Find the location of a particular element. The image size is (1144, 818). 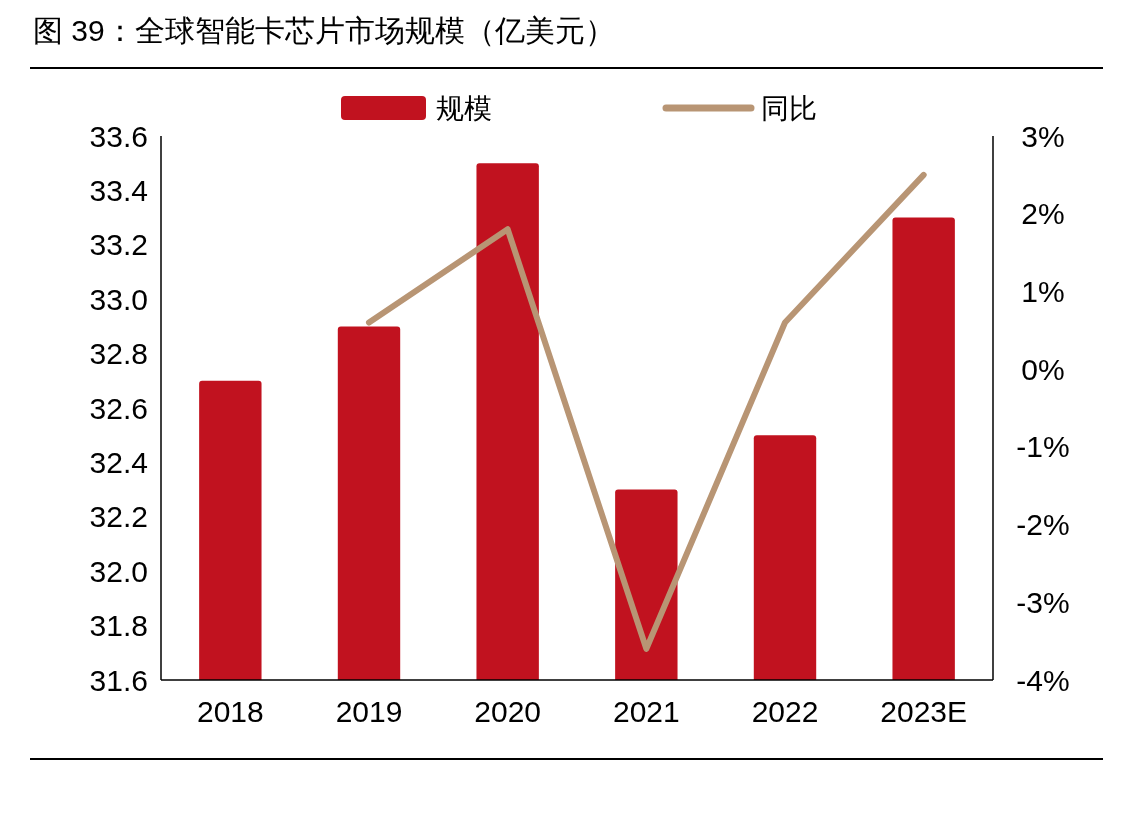

x-tick-label: 2023E is located at coordinates (924, 711).